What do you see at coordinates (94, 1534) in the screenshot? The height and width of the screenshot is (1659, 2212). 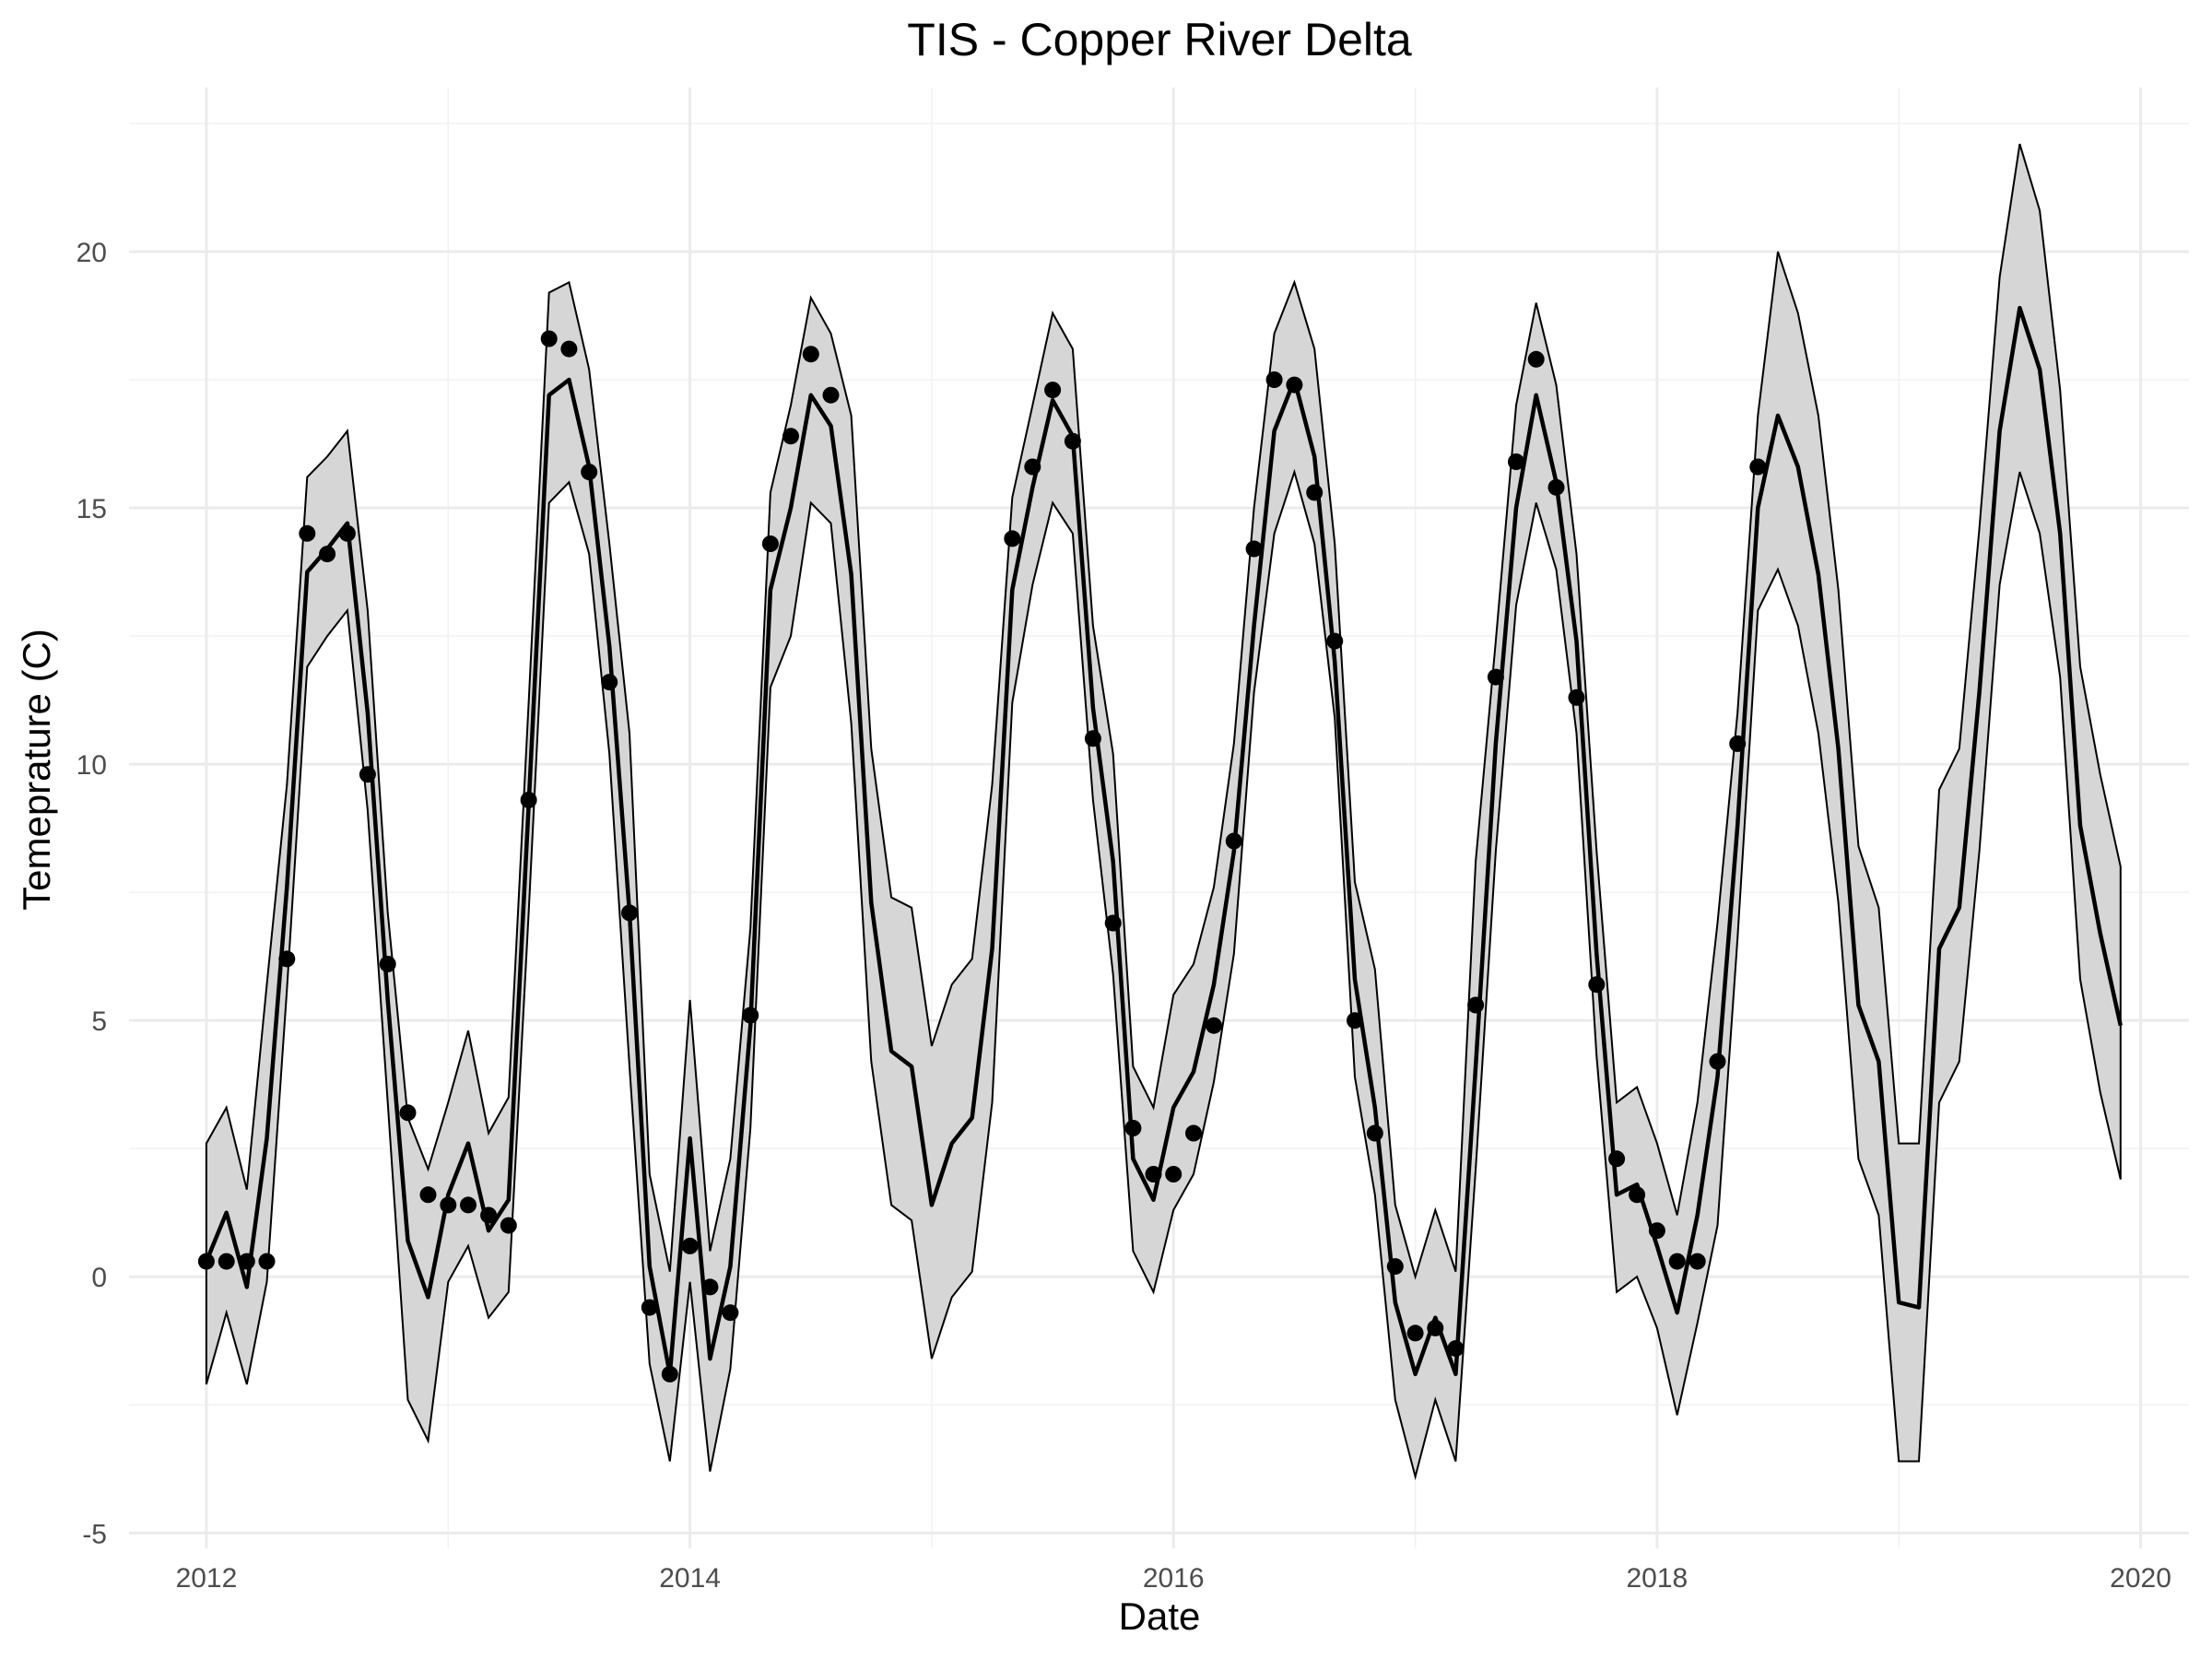 I see `y-tick-label: -5` at bounding box center [94, 1534].